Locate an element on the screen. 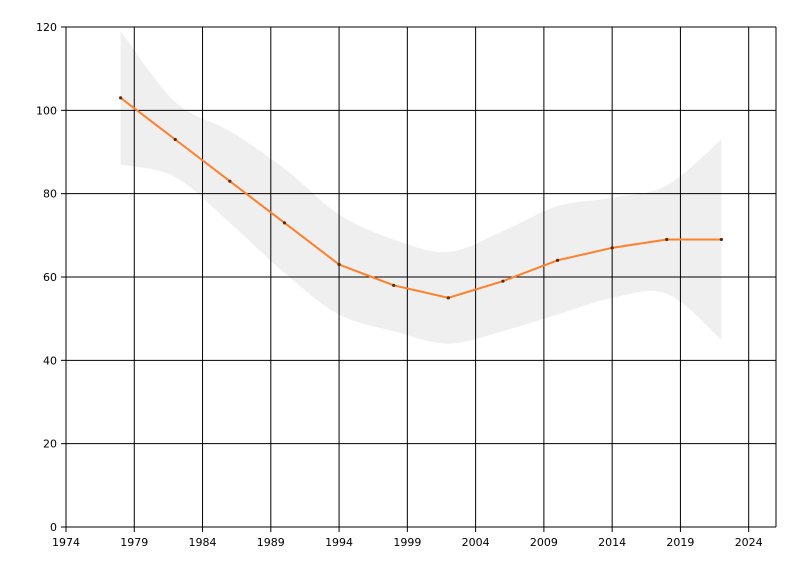 The width and height of the screenshot is (800, 576). x-tick-label: 2004 is located at coordinates (476, 542).